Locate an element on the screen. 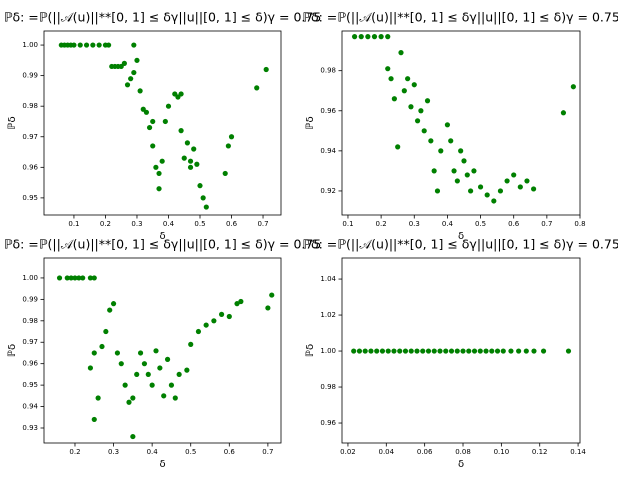  y-tick-label: 1.02 is located at coordinates (328, 315).